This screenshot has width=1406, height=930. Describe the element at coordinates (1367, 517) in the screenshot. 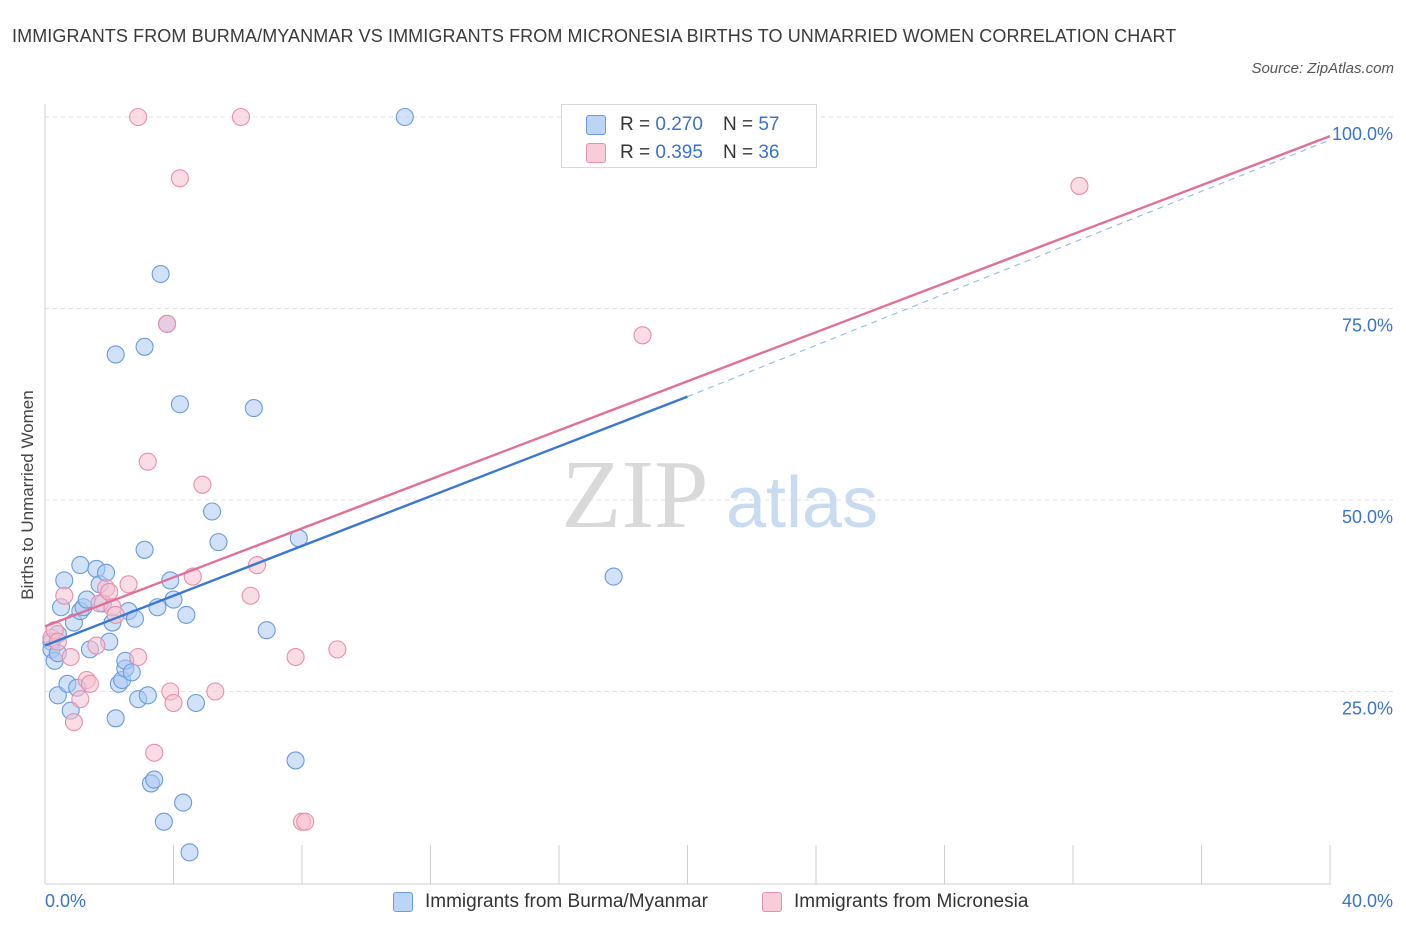

I see `y-tick-label: 50.0%` at that location.